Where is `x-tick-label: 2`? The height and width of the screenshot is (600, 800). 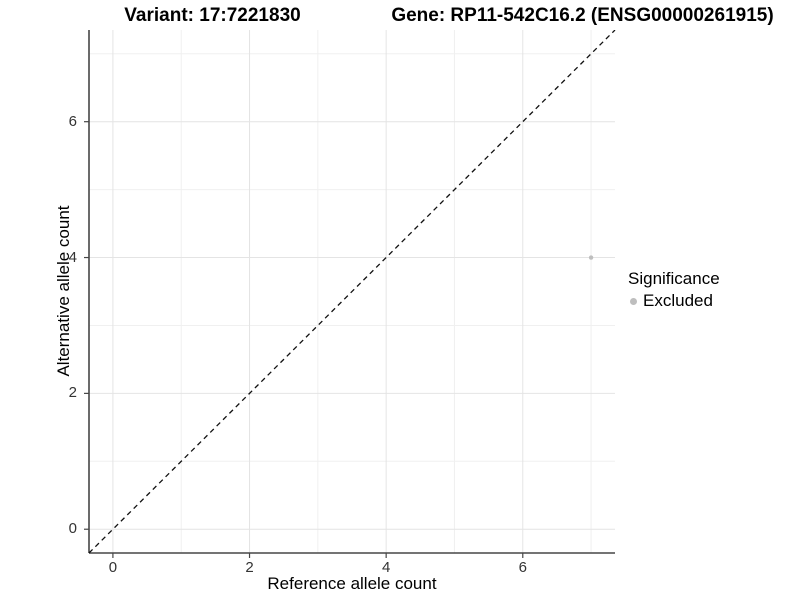
x-tick-label: 2 is located at coordinates (249, 567).